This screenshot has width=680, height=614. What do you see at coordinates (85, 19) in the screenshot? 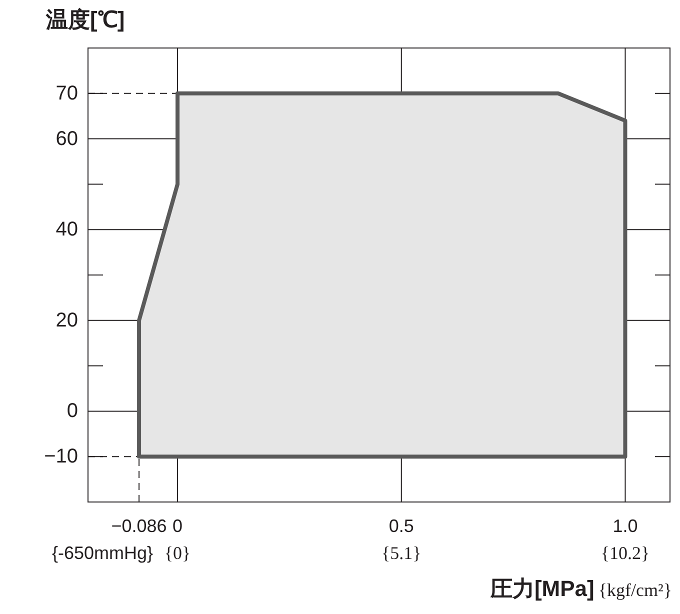
I see `y-axis-title: 温度[℃]` at bounding box center [85, 19].